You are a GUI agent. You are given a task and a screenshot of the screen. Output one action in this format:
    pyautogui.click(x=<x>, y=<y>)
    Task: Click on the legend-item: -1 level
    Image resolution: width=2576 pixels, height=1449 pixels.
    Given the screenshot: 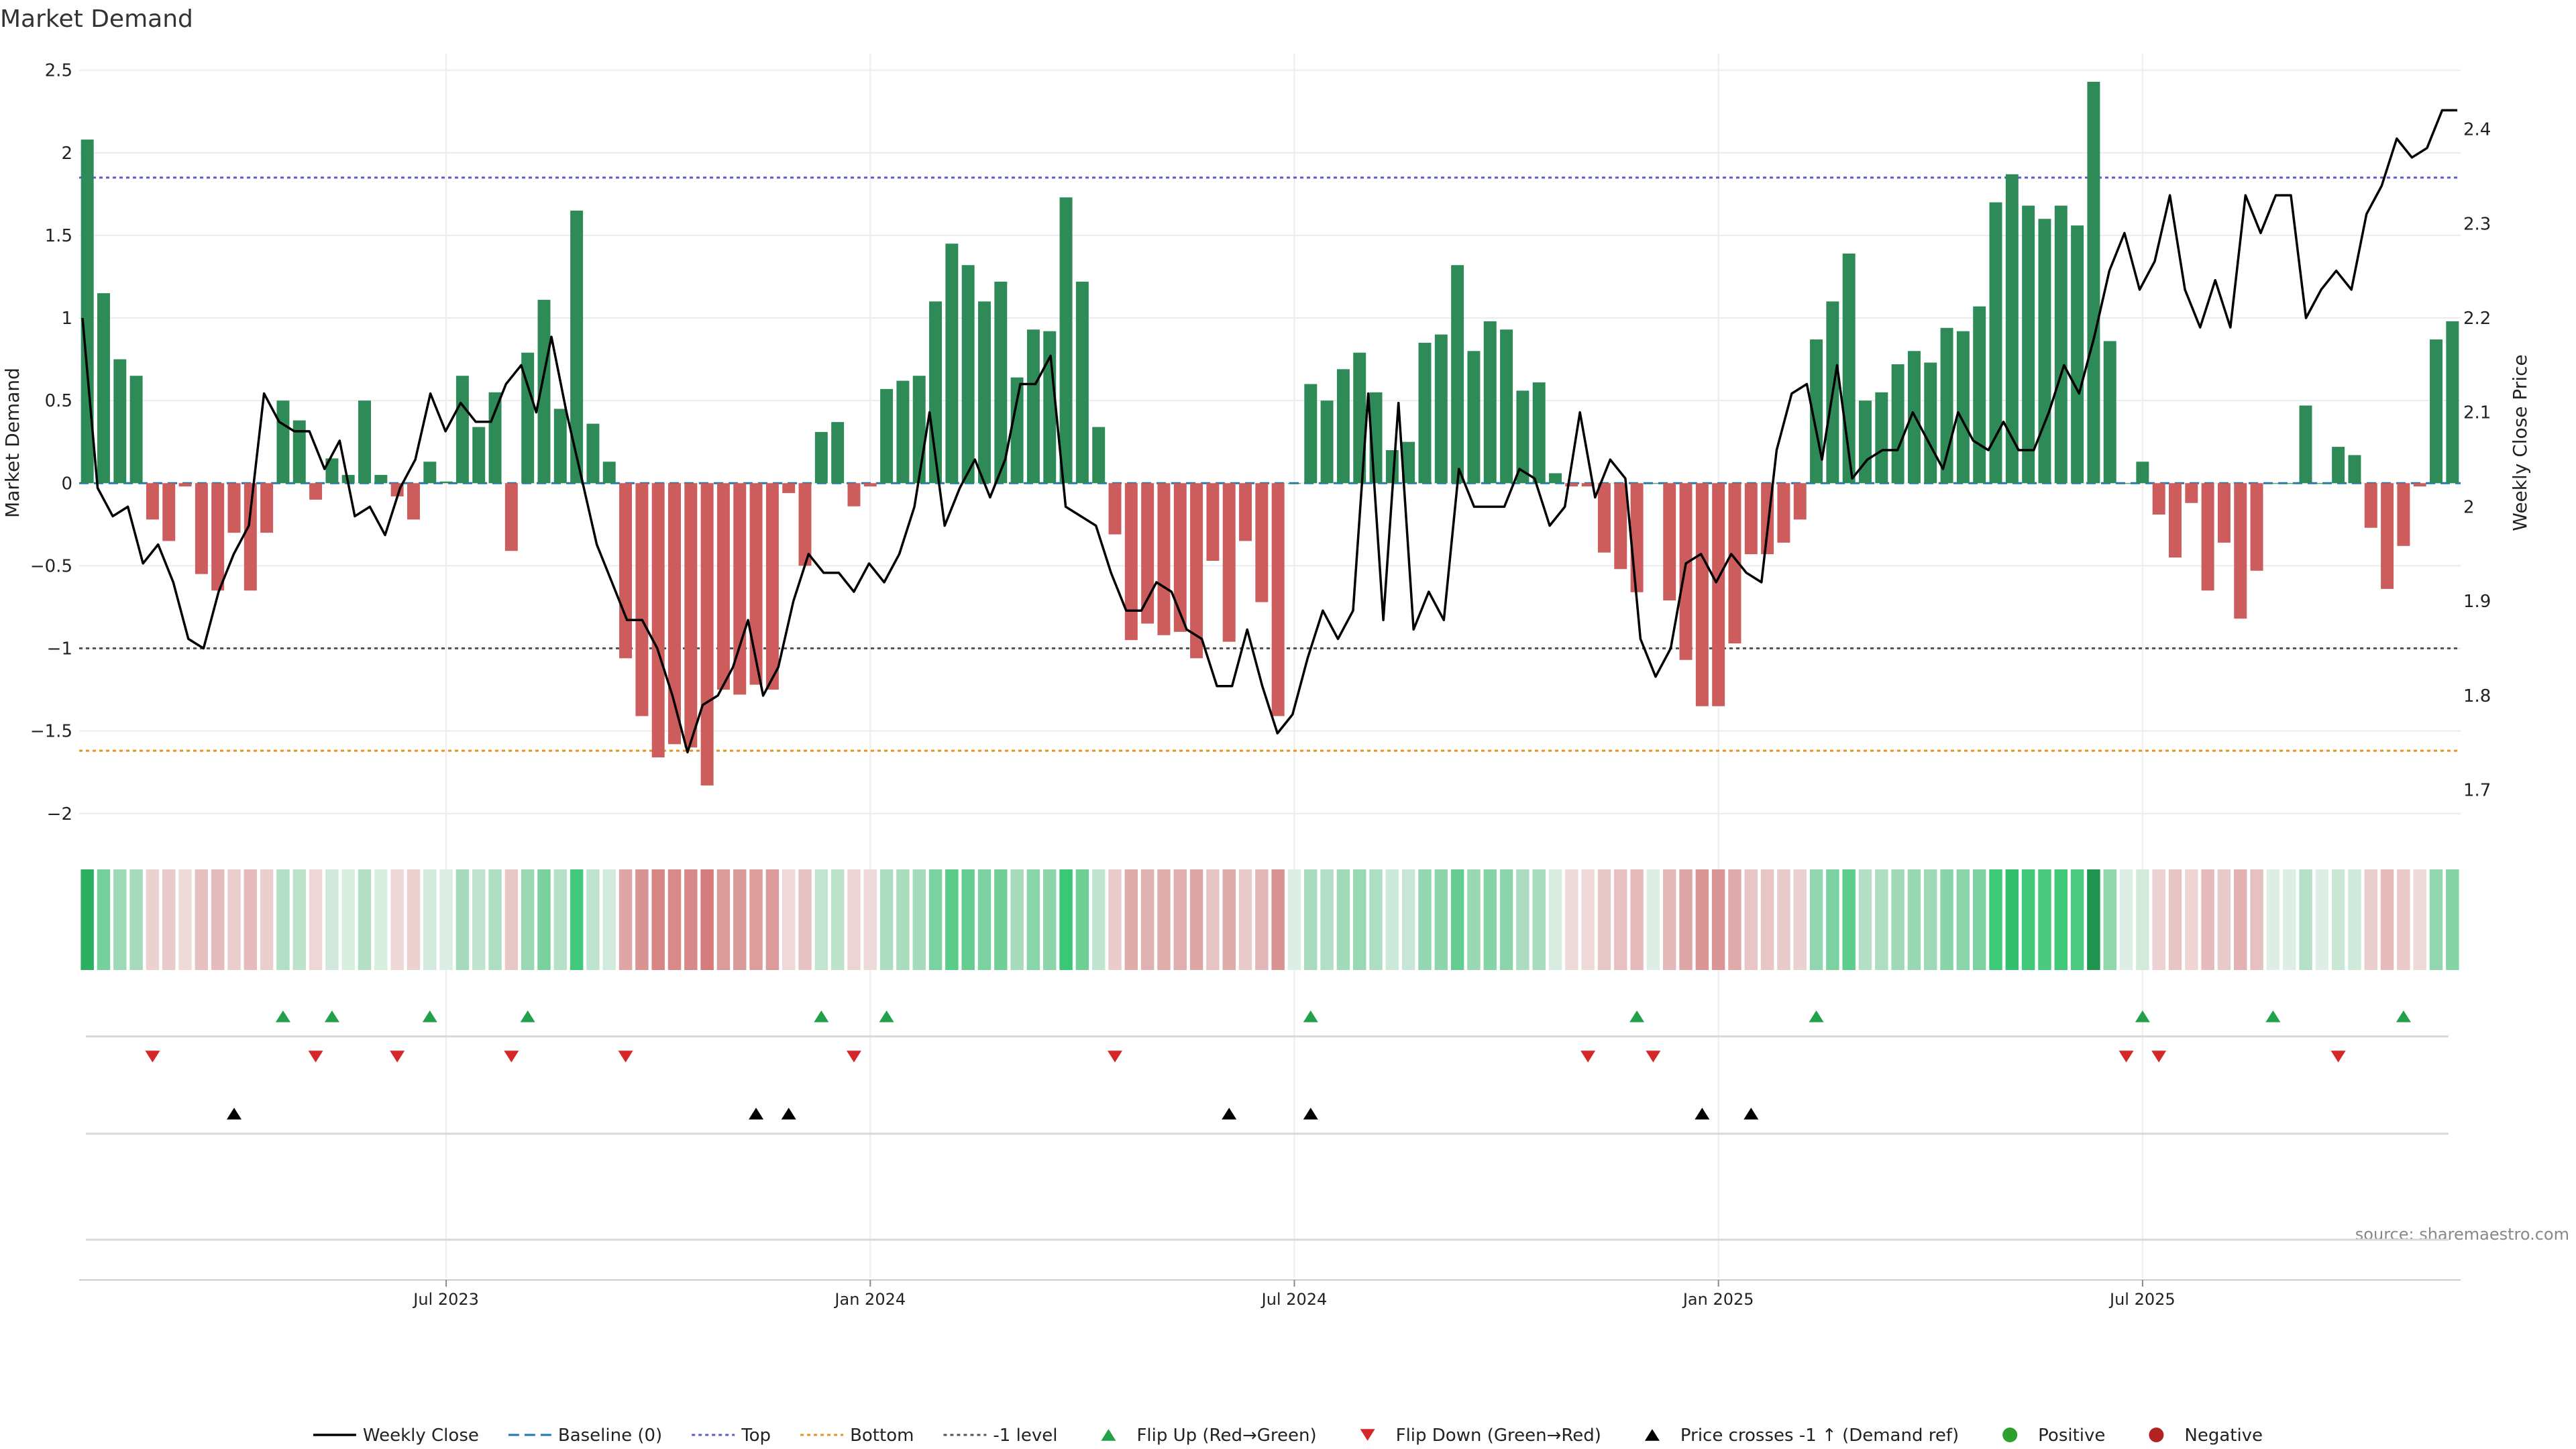 What is the action you would take?
    pyautogui.click(x=1000, y=1436)
    